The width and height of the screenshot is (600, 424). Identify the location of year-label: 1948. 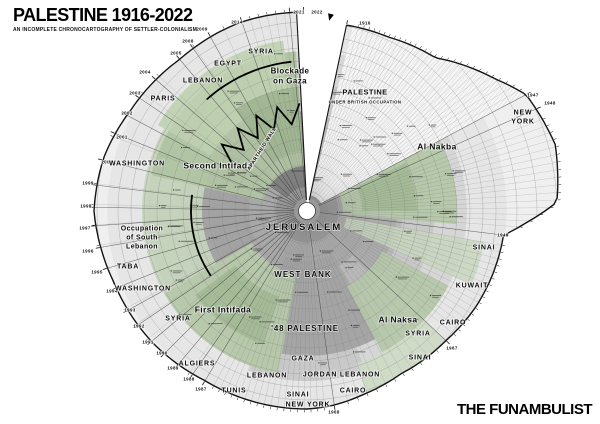
(550, 103).